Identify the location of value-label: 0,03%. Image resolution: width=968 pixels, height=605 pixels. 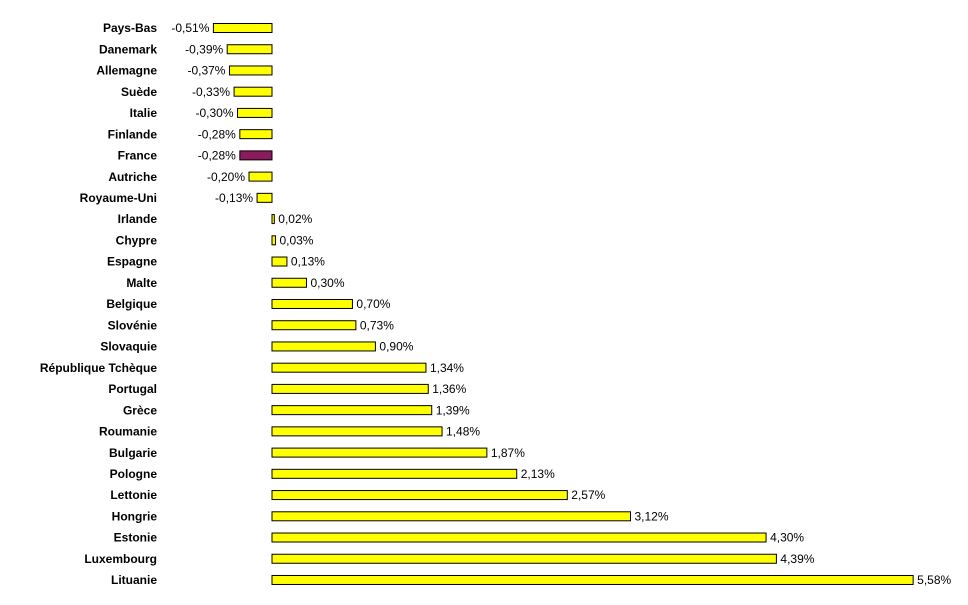
(296, 240).